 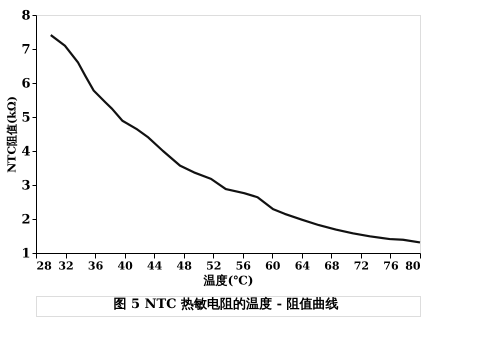 What do you see at coordinates (25, 84) in the screenshot?
I see `y-tick-label: 6` at bounding box center [25, 84].